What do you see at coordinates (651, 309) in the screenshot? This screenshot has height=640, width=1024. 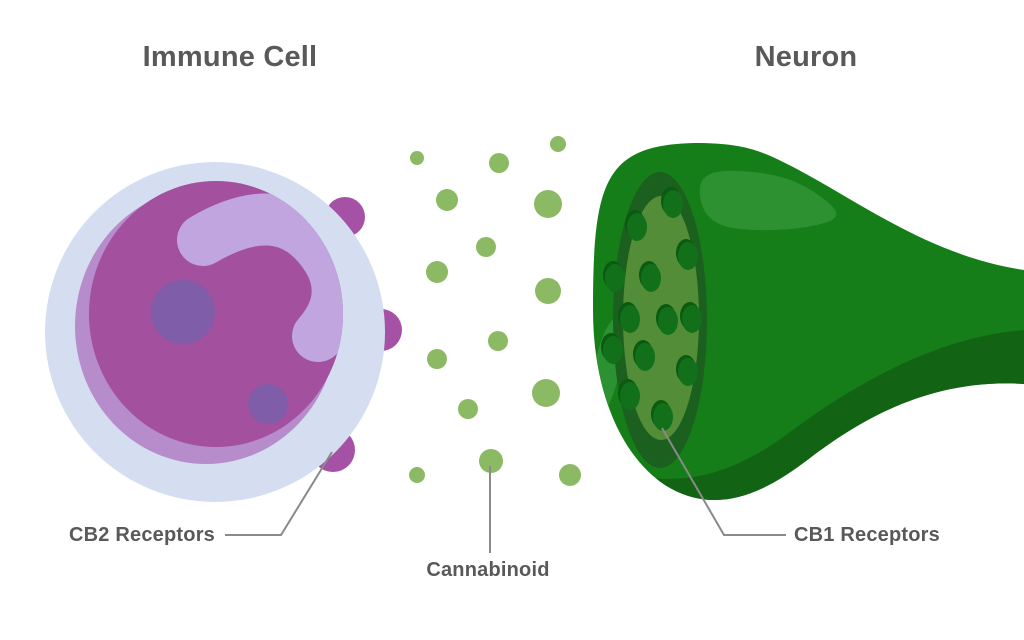 I see `cb1-receptor-dots-group` at bounding box center [651, 309].